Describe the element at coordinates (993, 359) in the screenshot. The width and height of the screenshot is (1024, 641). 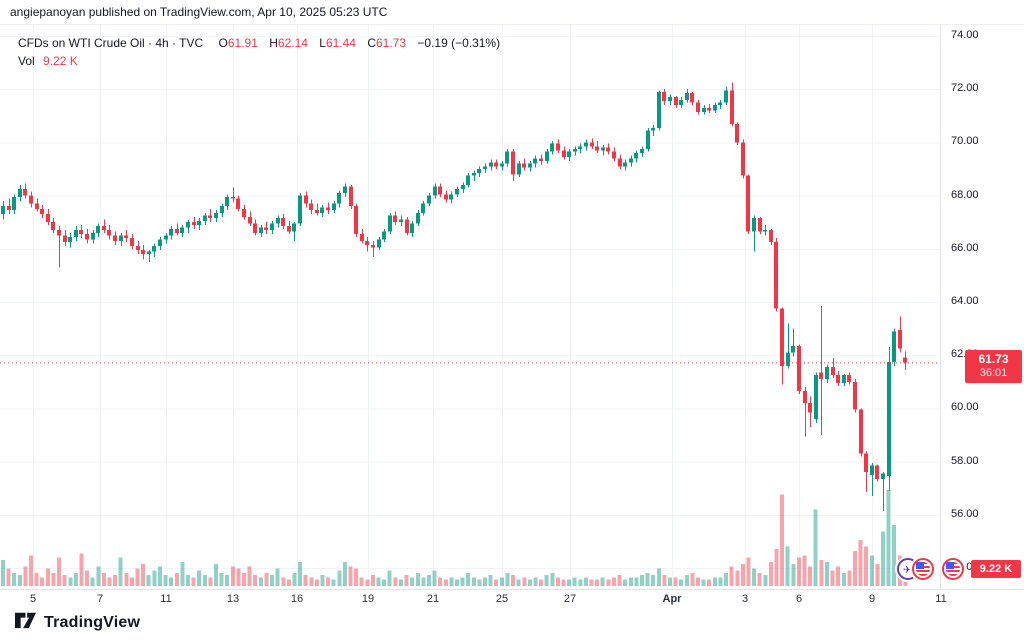
I see `last-price-value: 61.73` at that location.